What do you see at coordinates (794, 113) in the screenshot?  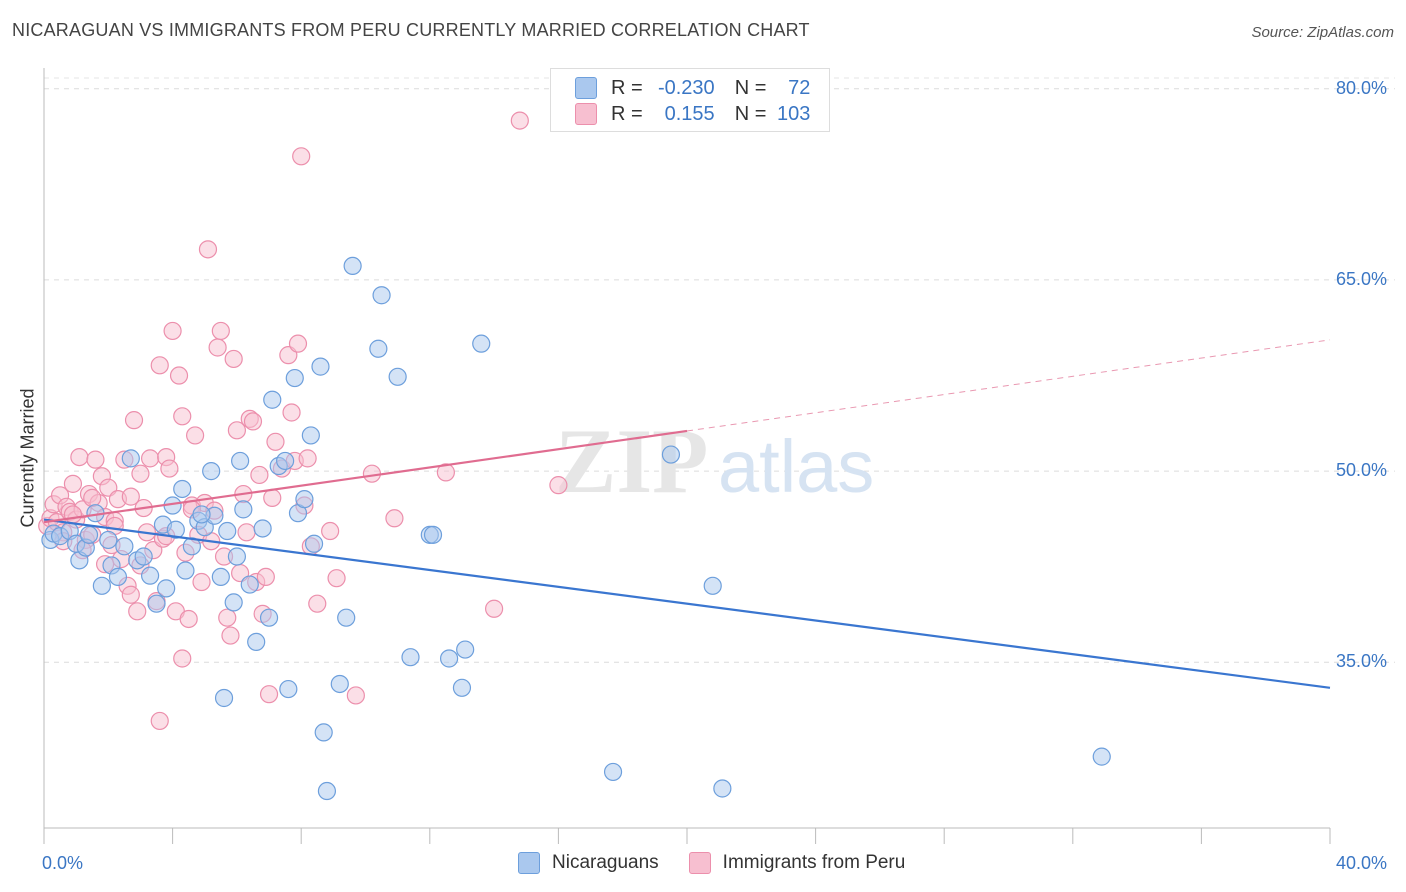 I see `legend-n-value: 103` at bounding box center [794, 113].